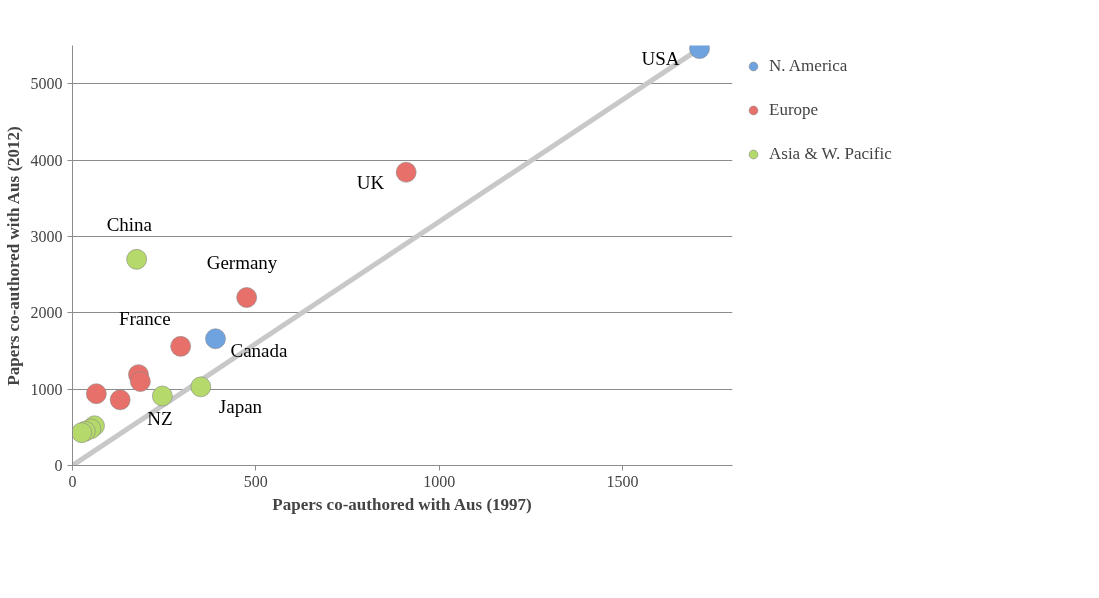 Image resolution: width=1099 pixels, height=598 pixels. I want to click on y-axis-title: Papers co-authored with Aus (2012), so click(13, 256).